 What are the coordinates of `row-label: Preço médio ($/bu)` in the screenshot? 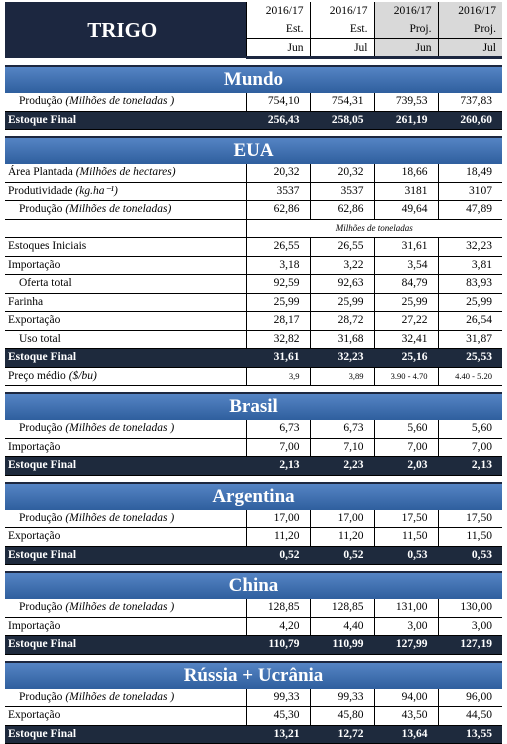 It's located at (125, 376).